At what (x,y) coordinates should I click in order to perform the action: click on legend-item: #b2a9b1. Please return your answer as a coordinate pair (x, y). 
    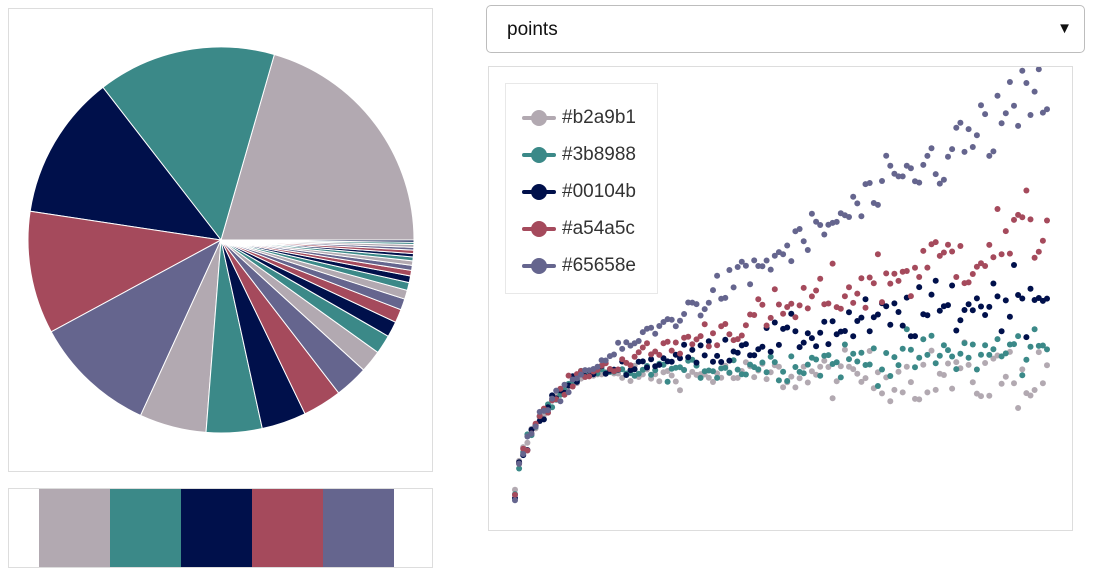
    Looking at the image, I should click on (579, 118).